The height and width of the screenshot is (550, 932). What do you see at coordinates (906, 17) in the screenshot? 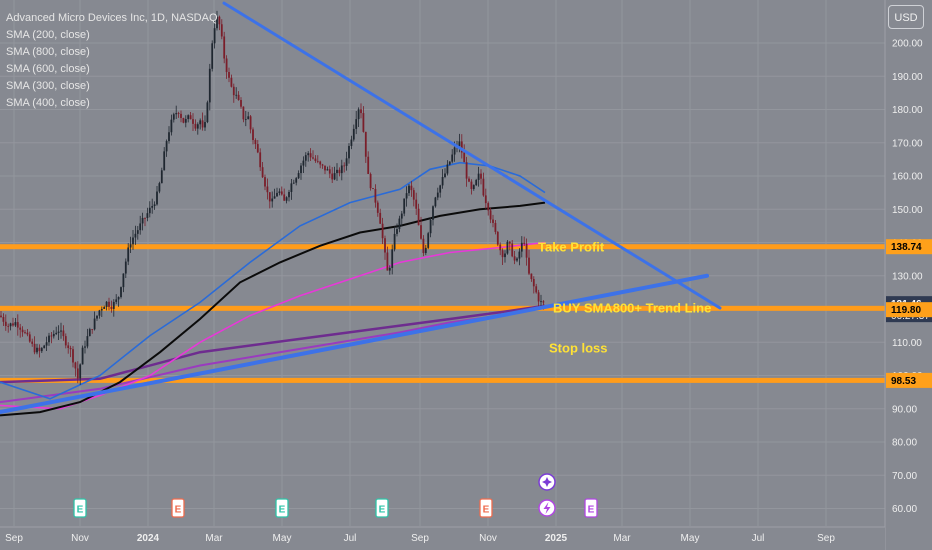
I see `currency-button: USD` at bounding box center [906, 17].